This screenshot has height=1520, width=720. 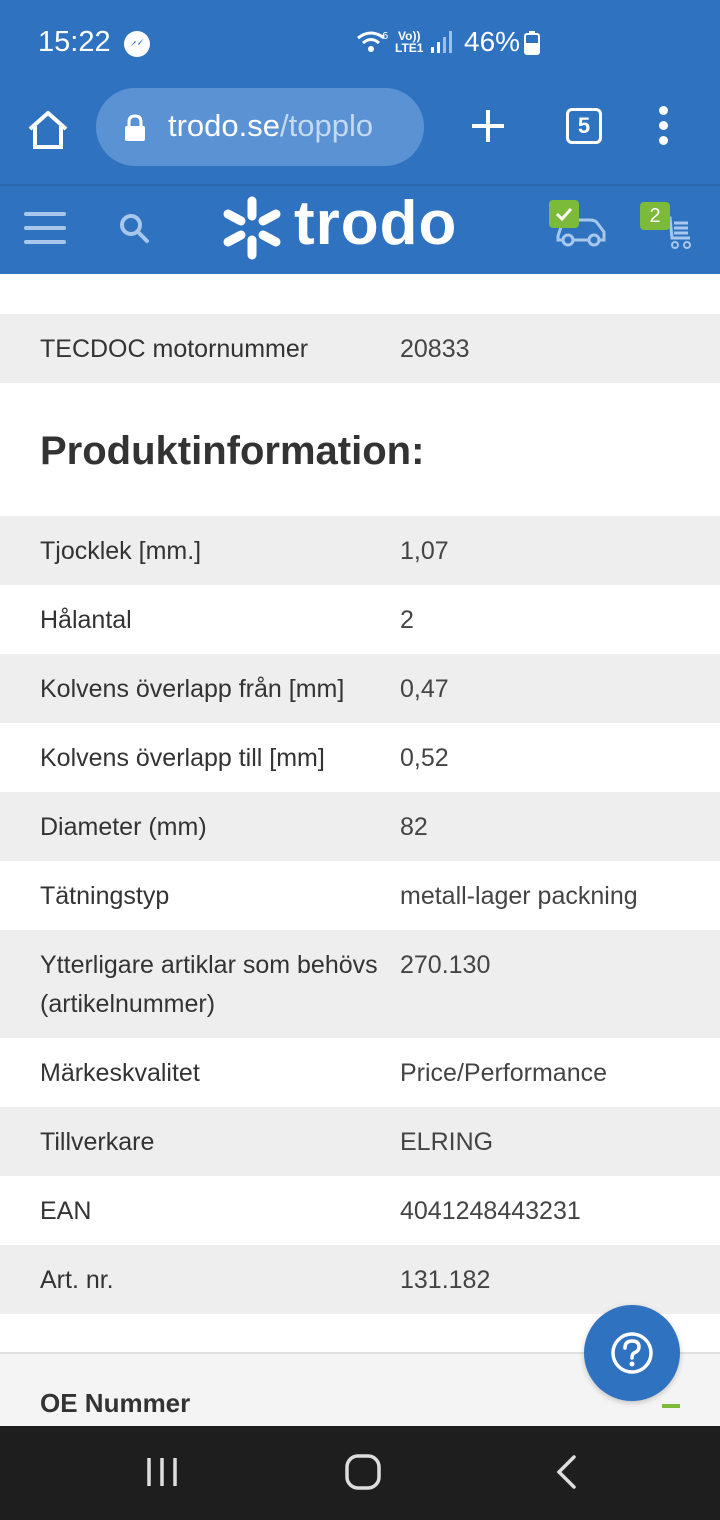 What do you see at coordinates (271, 125) in the screenshot?
I see `url-text: trodo.se/topplo` at bounding box center [271, 125].